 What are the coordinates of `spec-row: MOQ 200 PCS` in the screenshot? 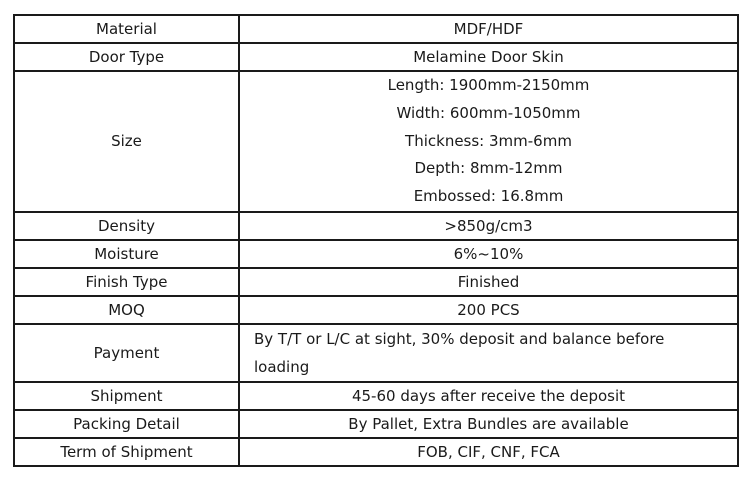 It's located at (376, 309).